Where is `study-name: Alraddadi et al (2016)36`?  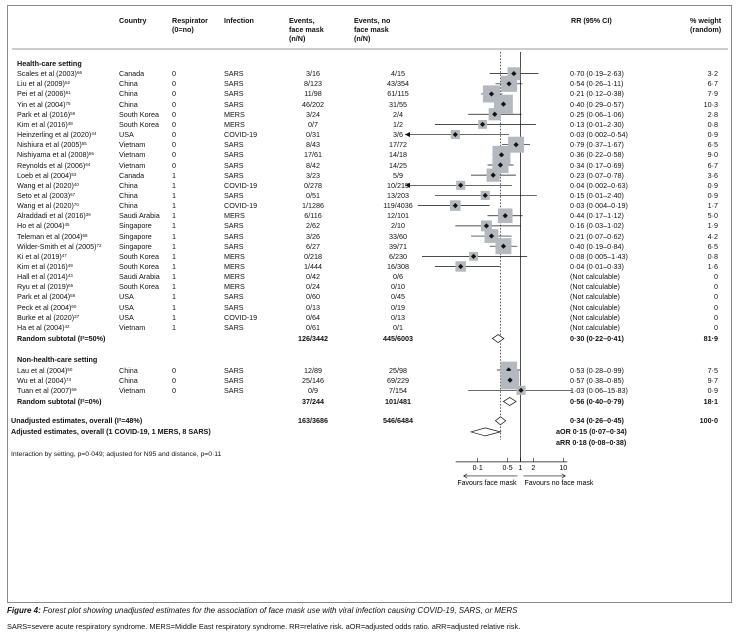 study-name: Alraddadi et al (2016)36 is located at coordinates (54, 216).